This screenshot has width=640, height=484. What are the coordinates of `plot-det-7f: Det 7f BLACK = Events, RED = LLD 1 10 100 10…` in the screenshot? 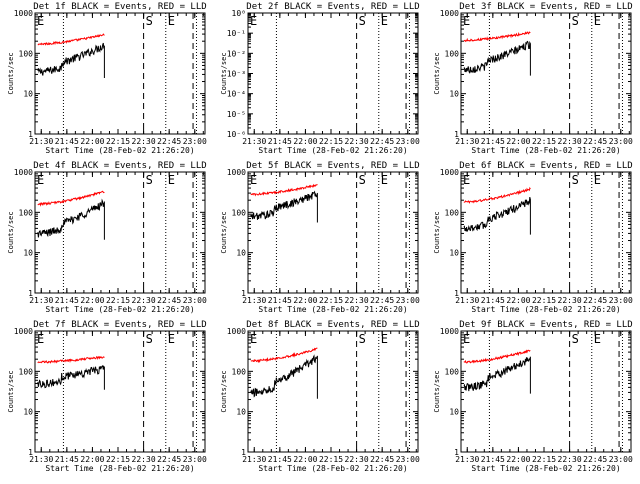 It's located at (107, 396).